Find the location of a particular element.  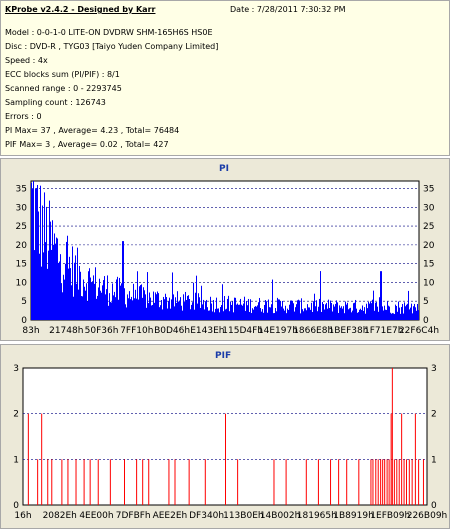

info-speed: Speed : 4x is located at coordinates (26, 60).